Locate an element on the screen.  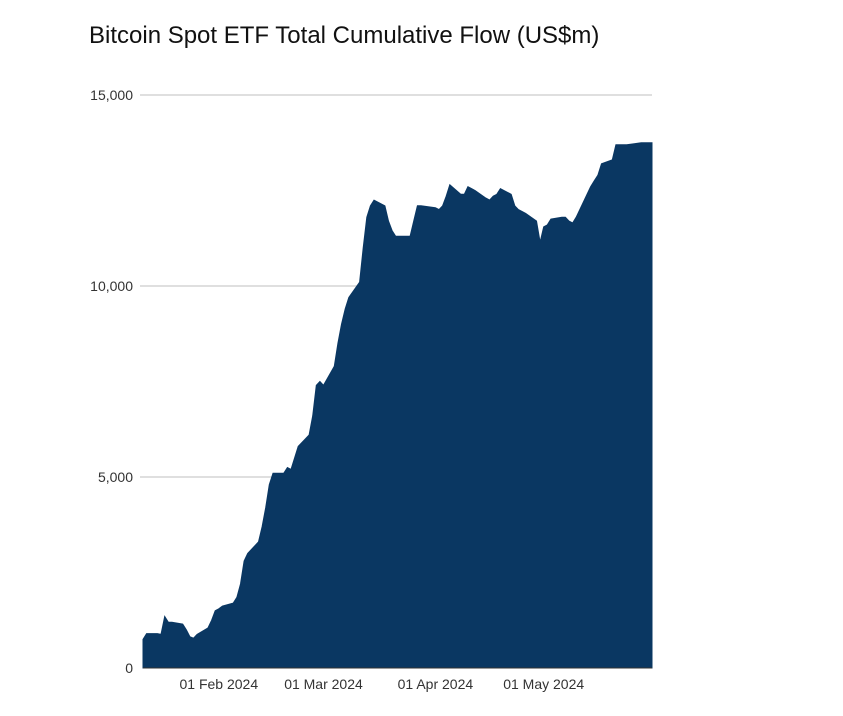
y-tick-label: 0 is located at coordinates (129, 668).